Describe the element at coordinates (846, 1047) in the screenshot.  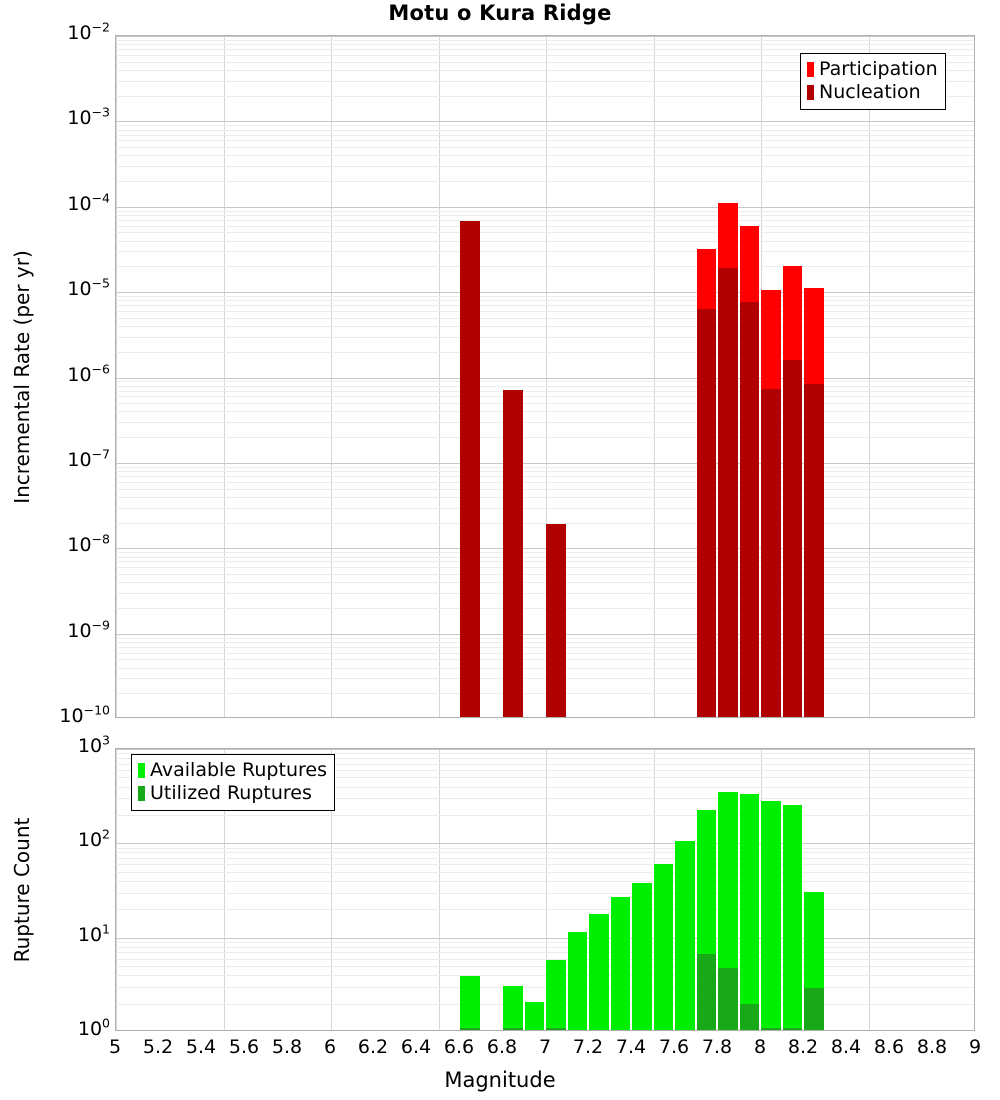
I see `x-axis-tick-label: 8.4` at that location.